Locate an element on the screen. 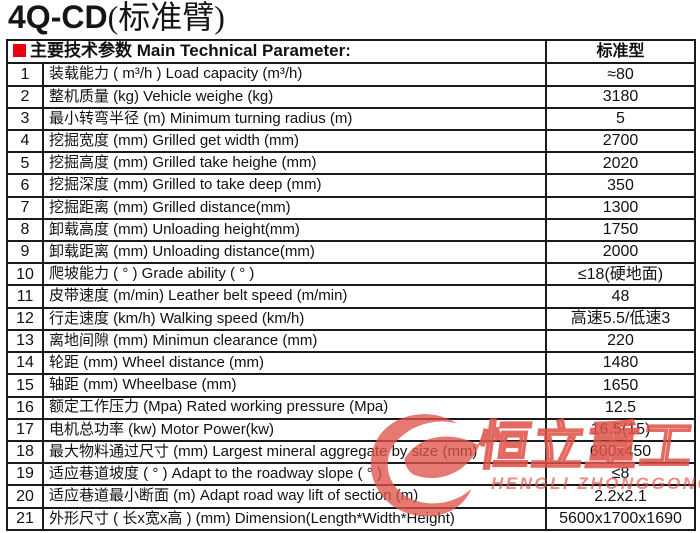 This screenshot has width=700, height=533. row-value: ≤8 is located at coordinates (620, 474).